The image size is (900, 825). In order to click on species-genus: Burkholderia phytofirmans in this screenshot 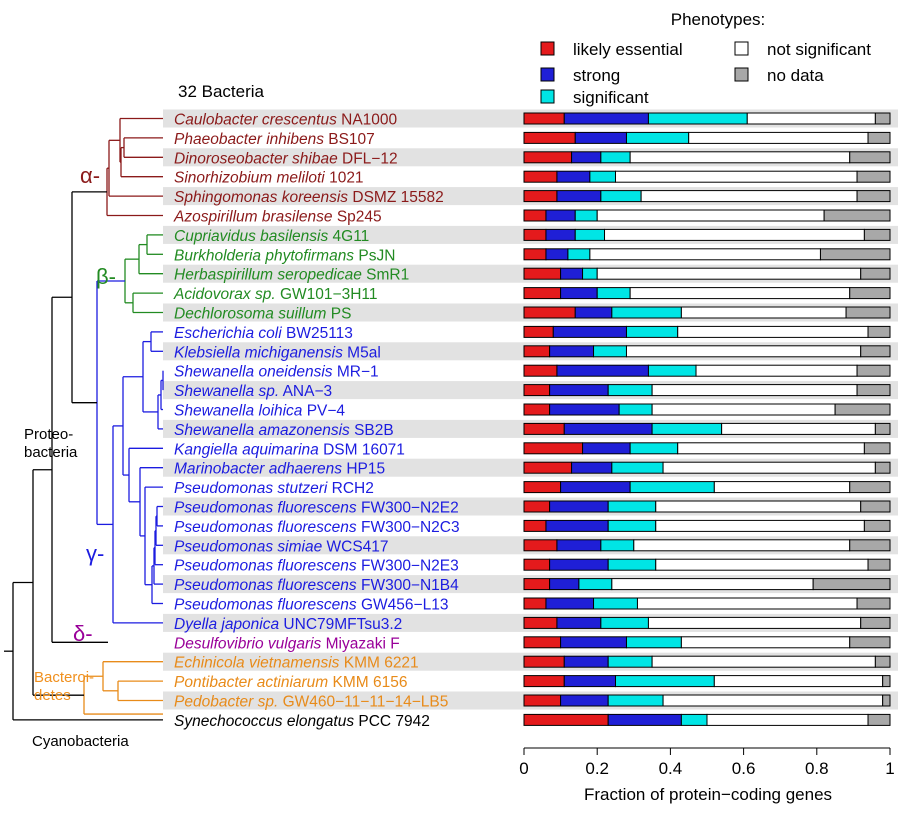, I will do `click(264, 255)`.